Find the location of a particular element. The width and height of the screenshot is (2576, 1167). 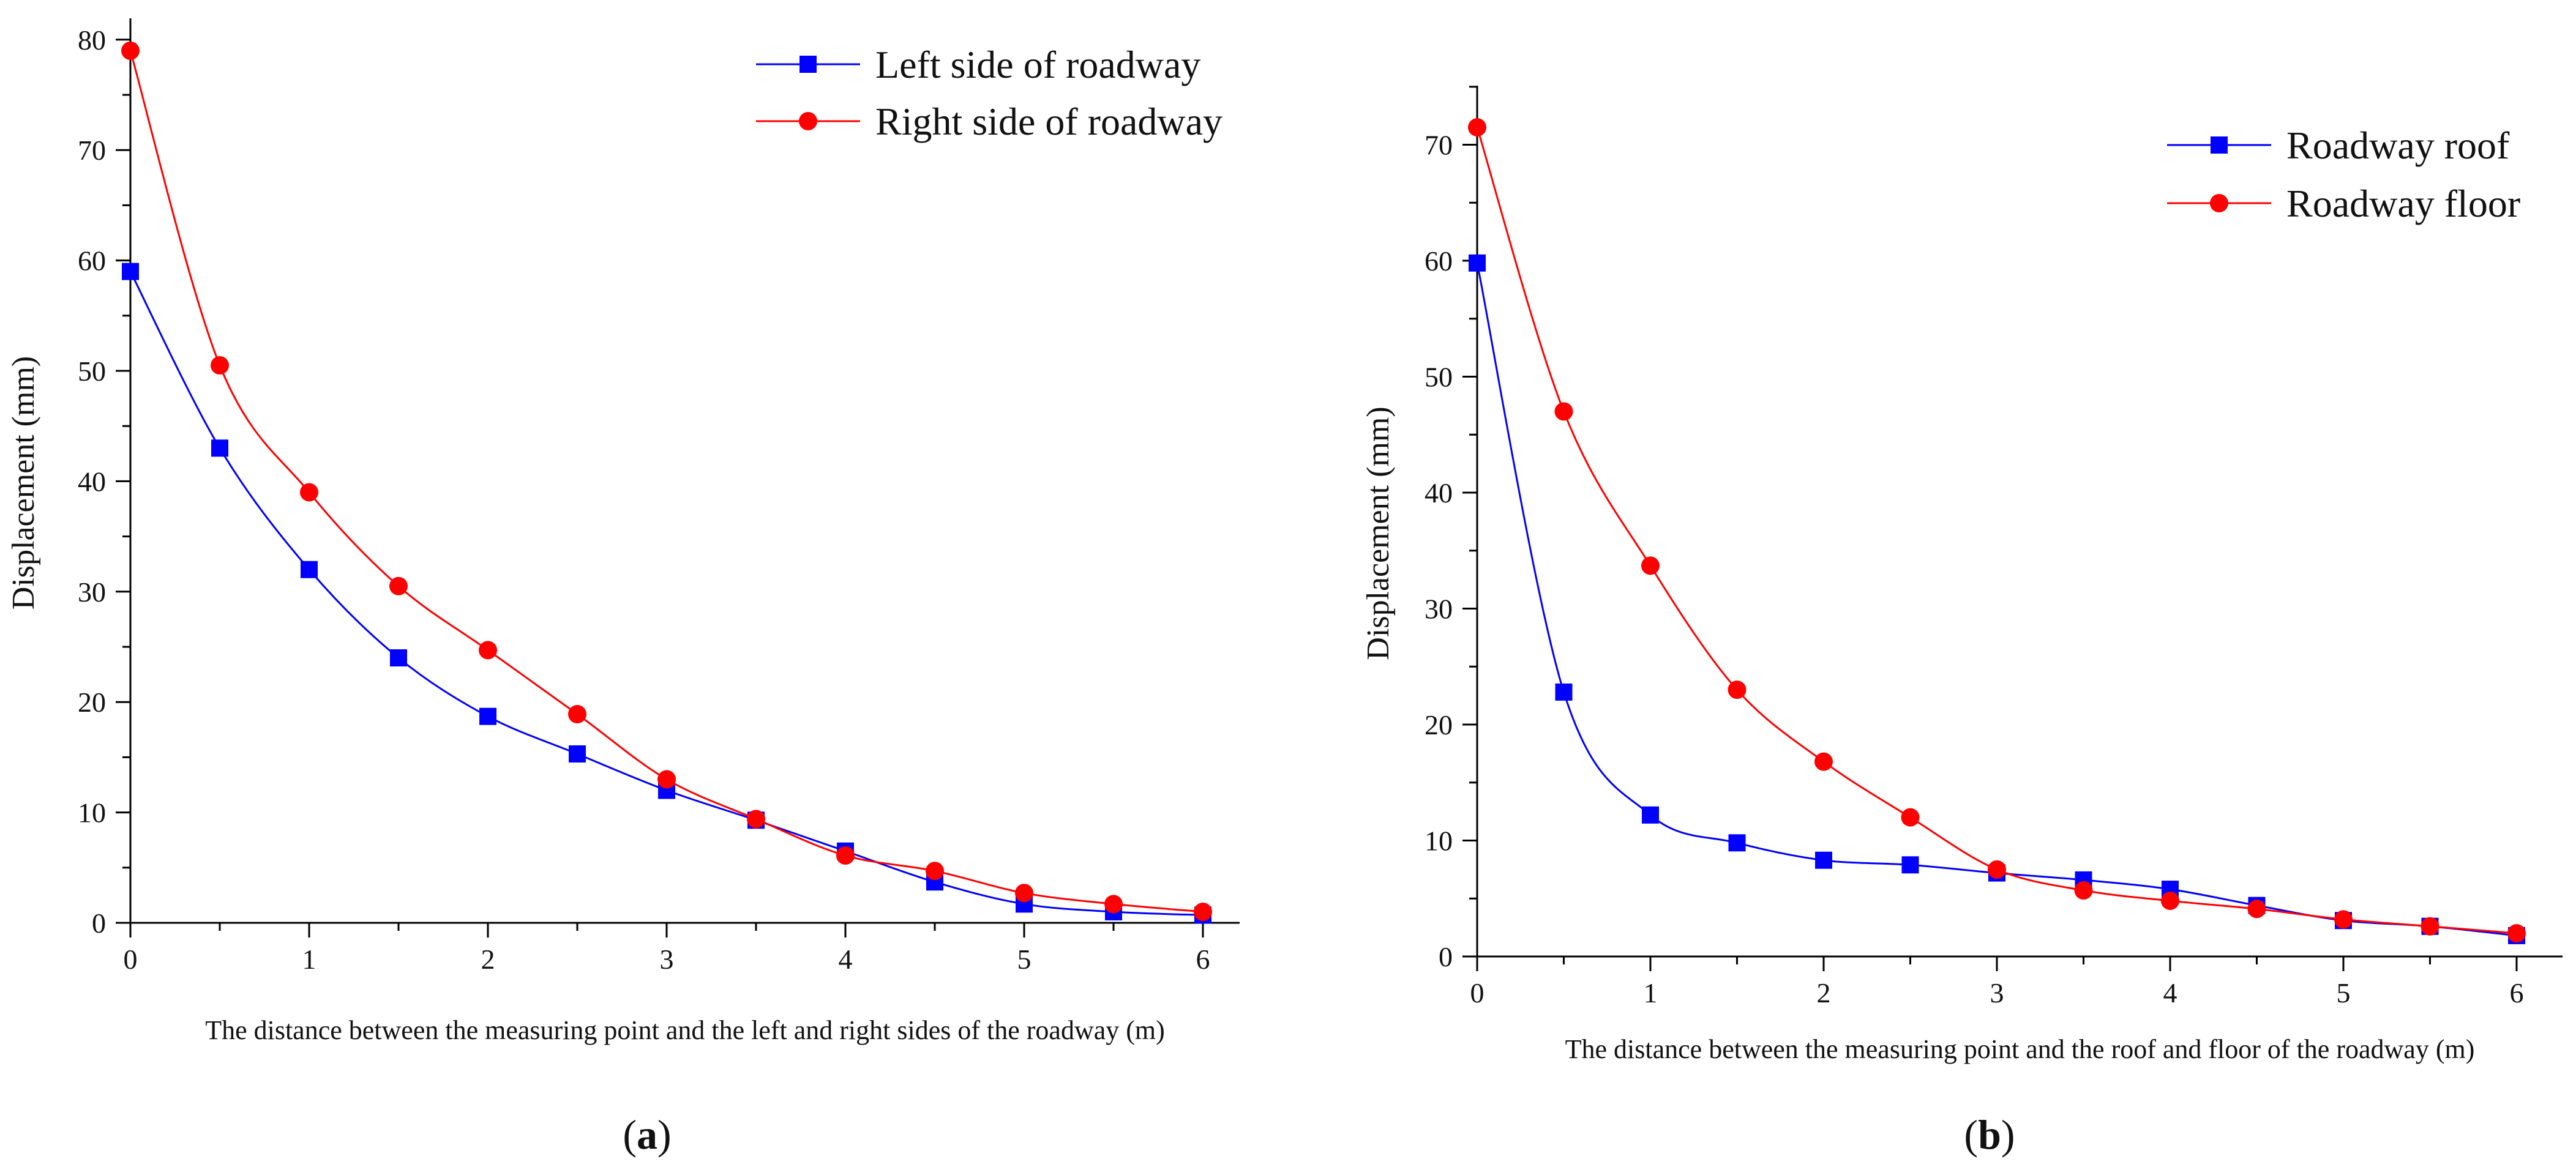

legend-label: Left side of roadway is located at coordinates (1037, 64).